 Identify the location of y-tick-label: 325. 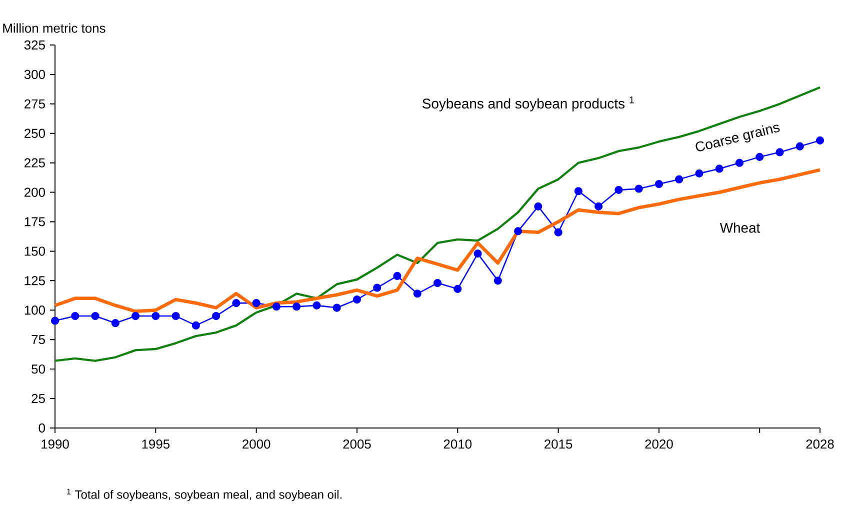
(34, 45).